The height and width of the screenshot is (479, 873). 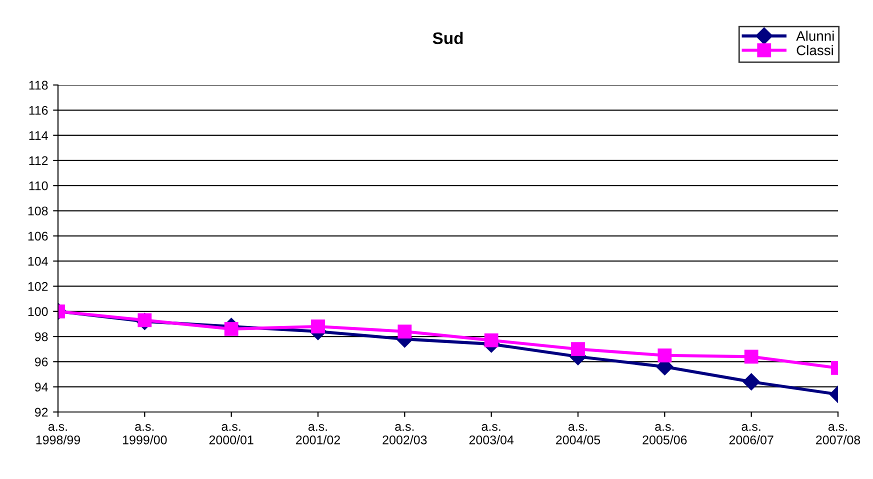 I want to click on x-tick-label: a.s. 2005/06, so click(x=664, y=434).